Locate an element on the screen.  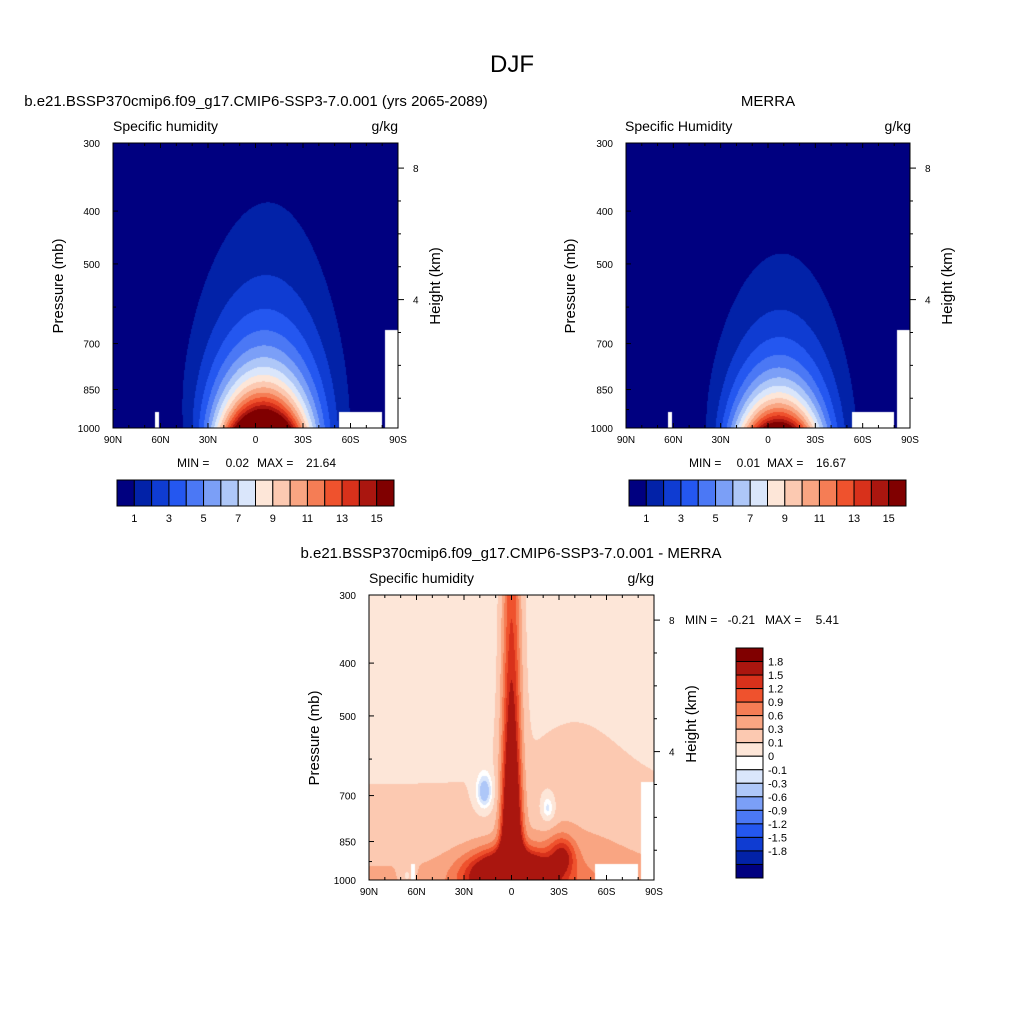
panel-diff-ytick-label: 850 is located at coordinates (347, 843).